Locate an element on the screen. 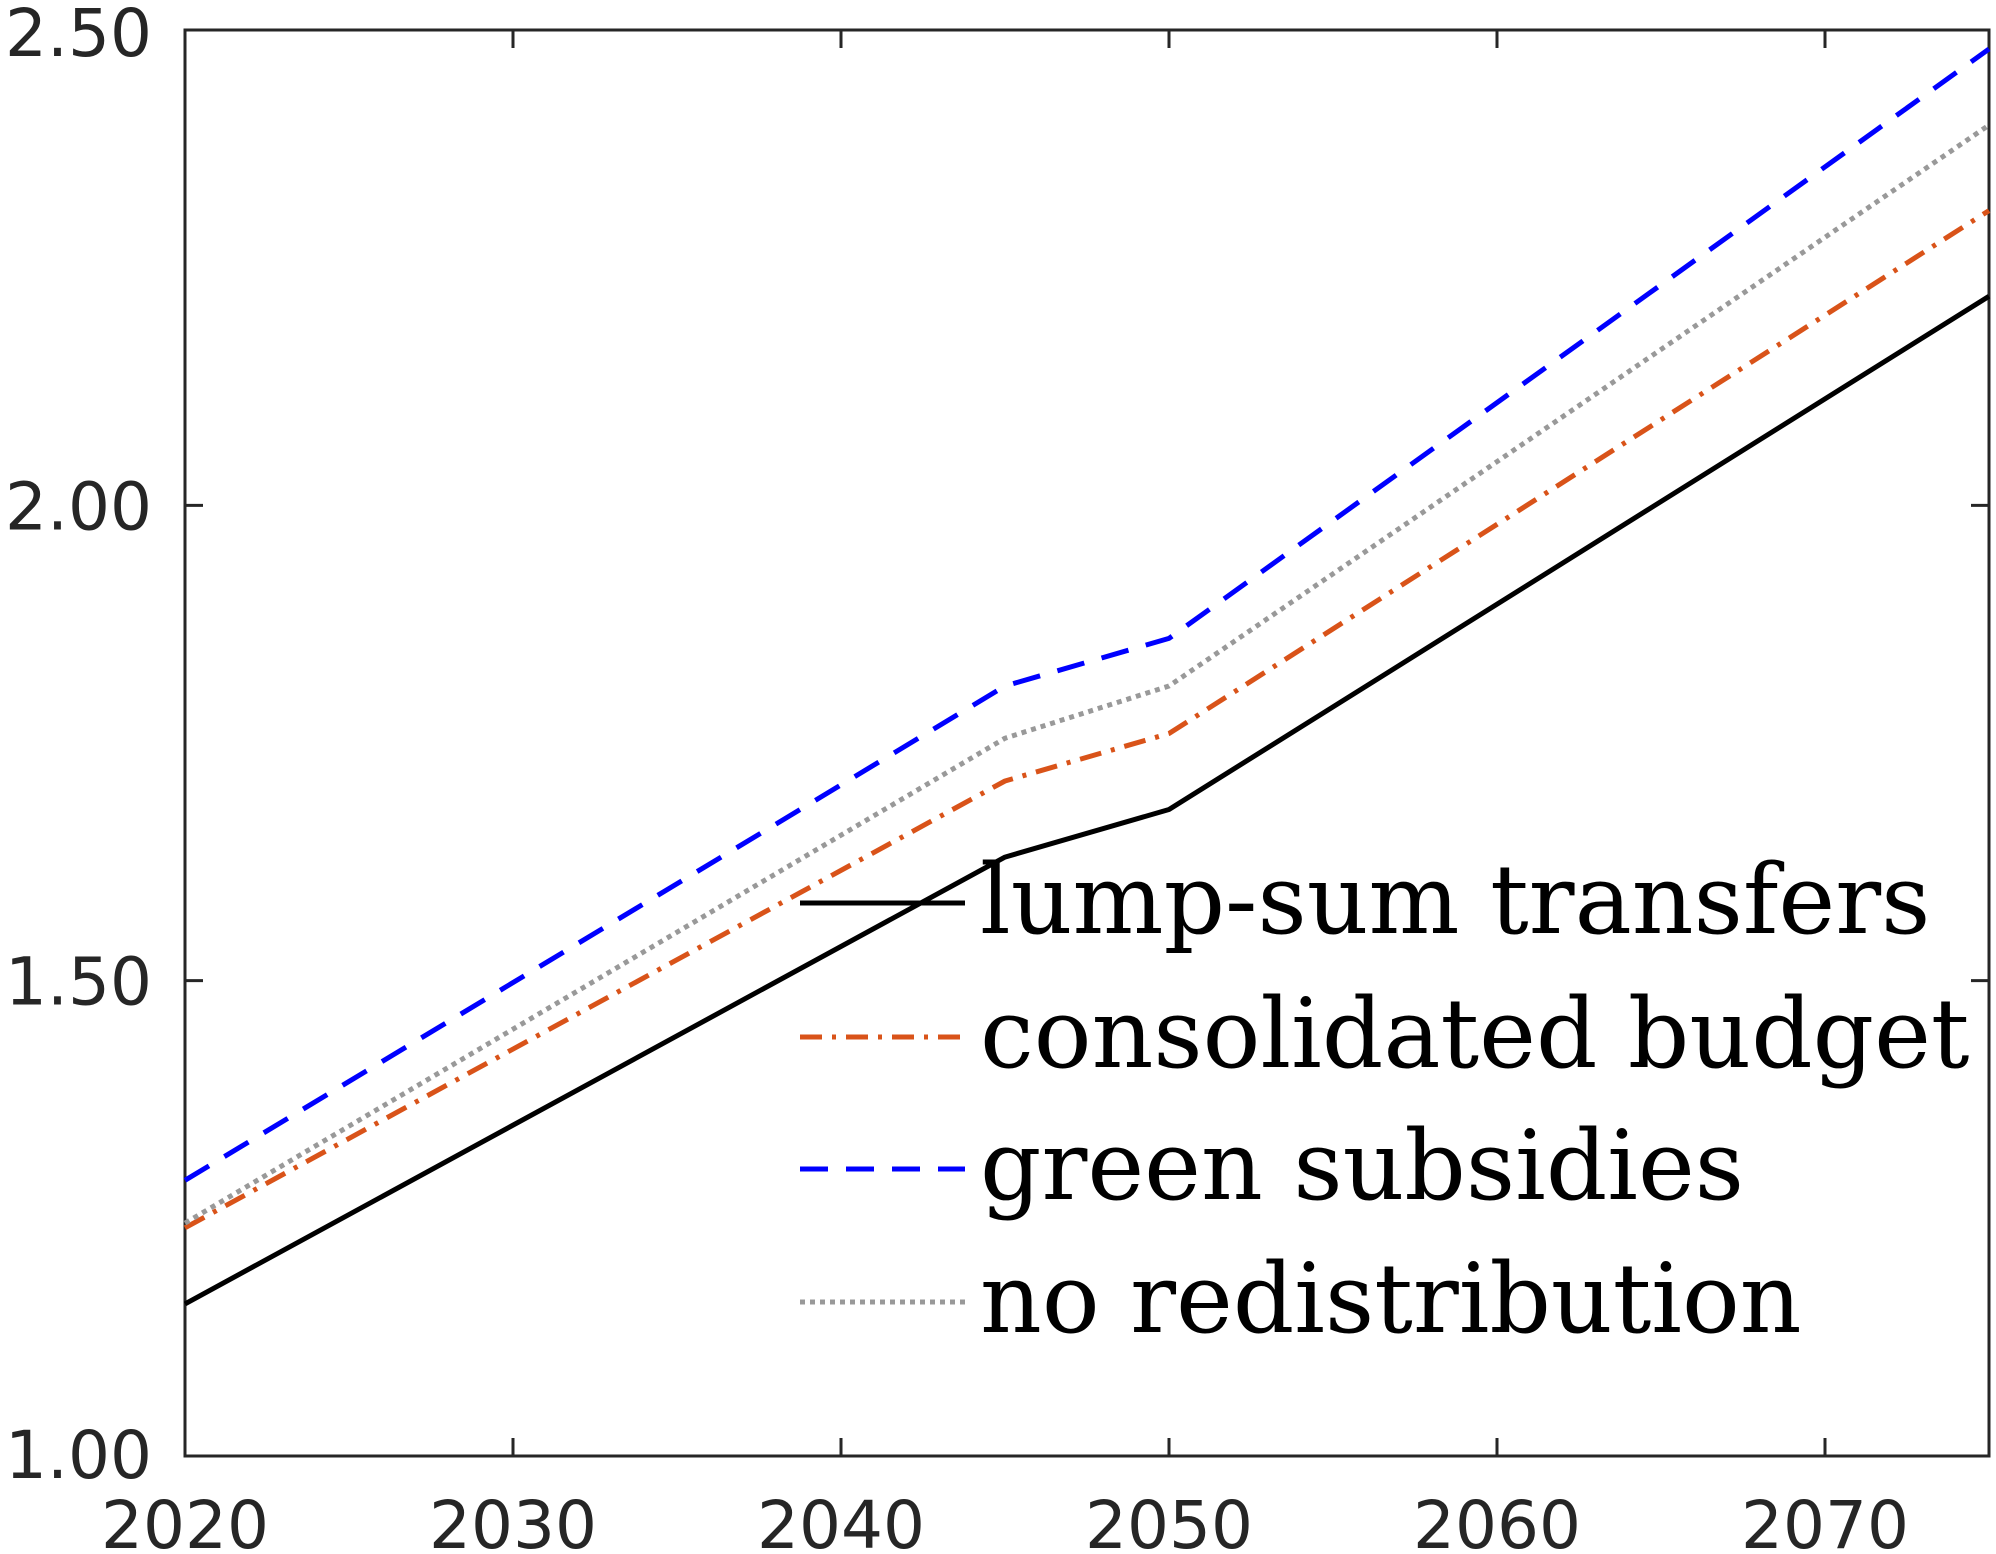 The image size is (1996, 1554). x-tick-label: 2040 is located at coordinates (841, 1520).